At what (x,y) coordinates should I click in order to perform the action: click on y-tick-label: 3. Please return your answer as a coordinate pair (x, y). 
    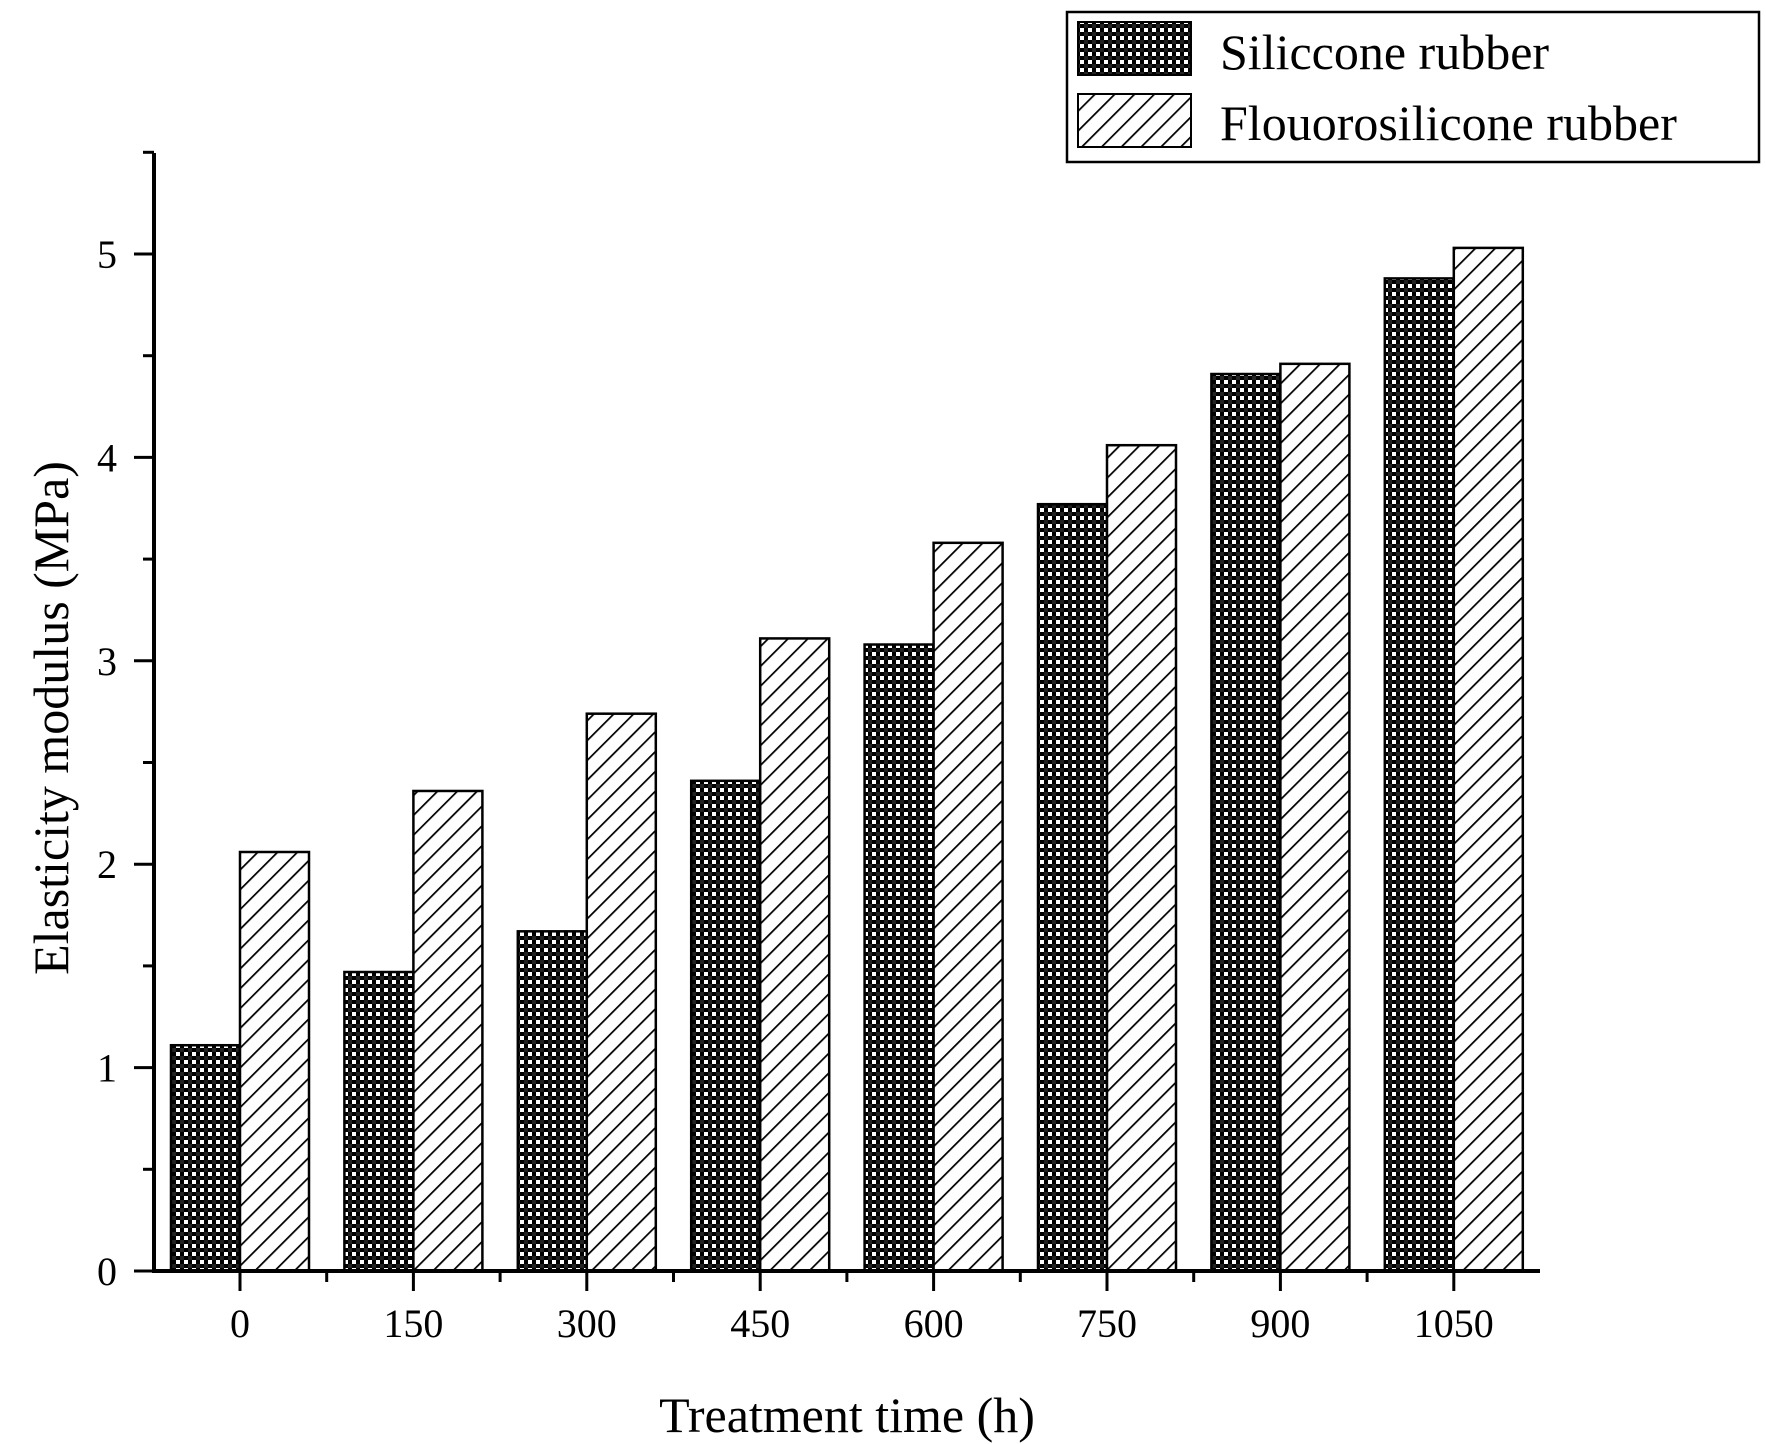
    Looking at the image, I should click on (107, 661).